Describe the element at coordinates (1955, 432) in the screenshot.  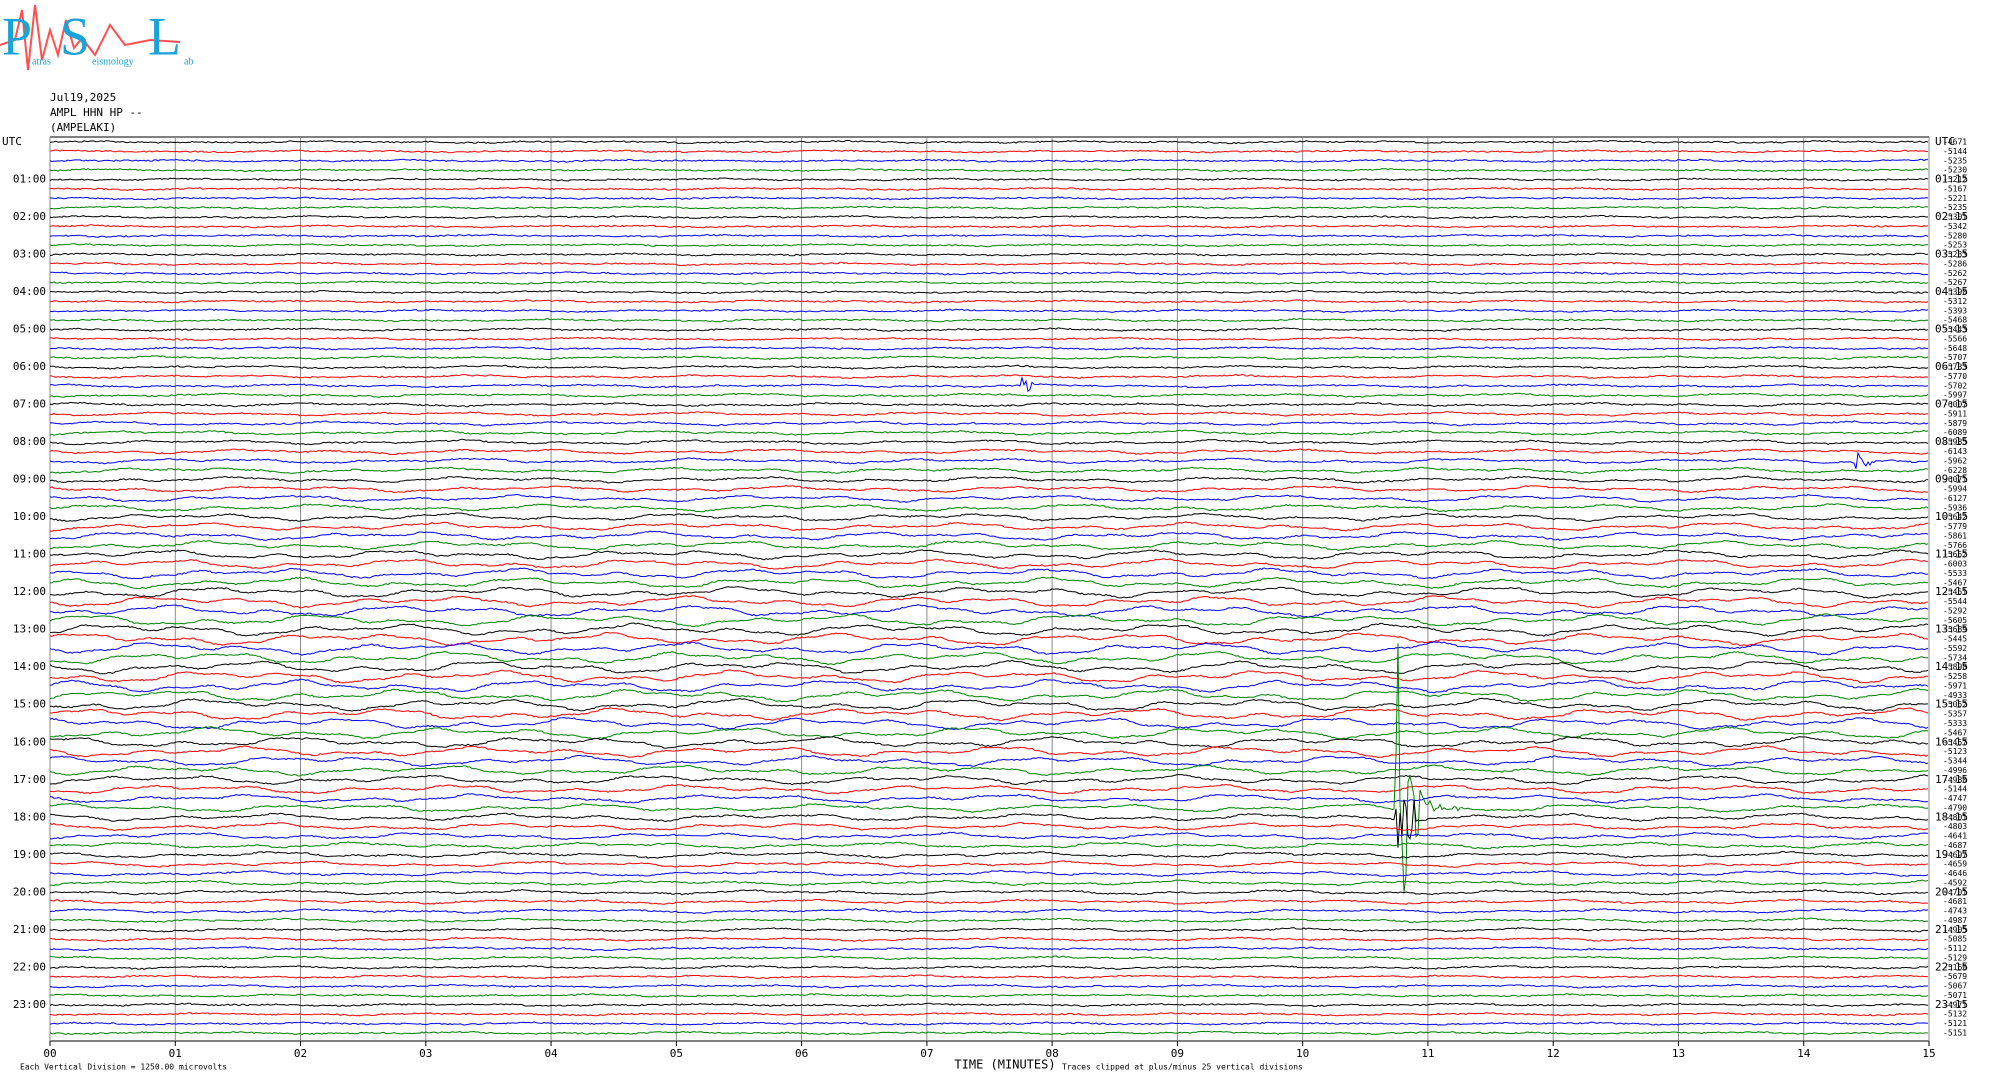
I see `trace-offset: -6089` at that location.